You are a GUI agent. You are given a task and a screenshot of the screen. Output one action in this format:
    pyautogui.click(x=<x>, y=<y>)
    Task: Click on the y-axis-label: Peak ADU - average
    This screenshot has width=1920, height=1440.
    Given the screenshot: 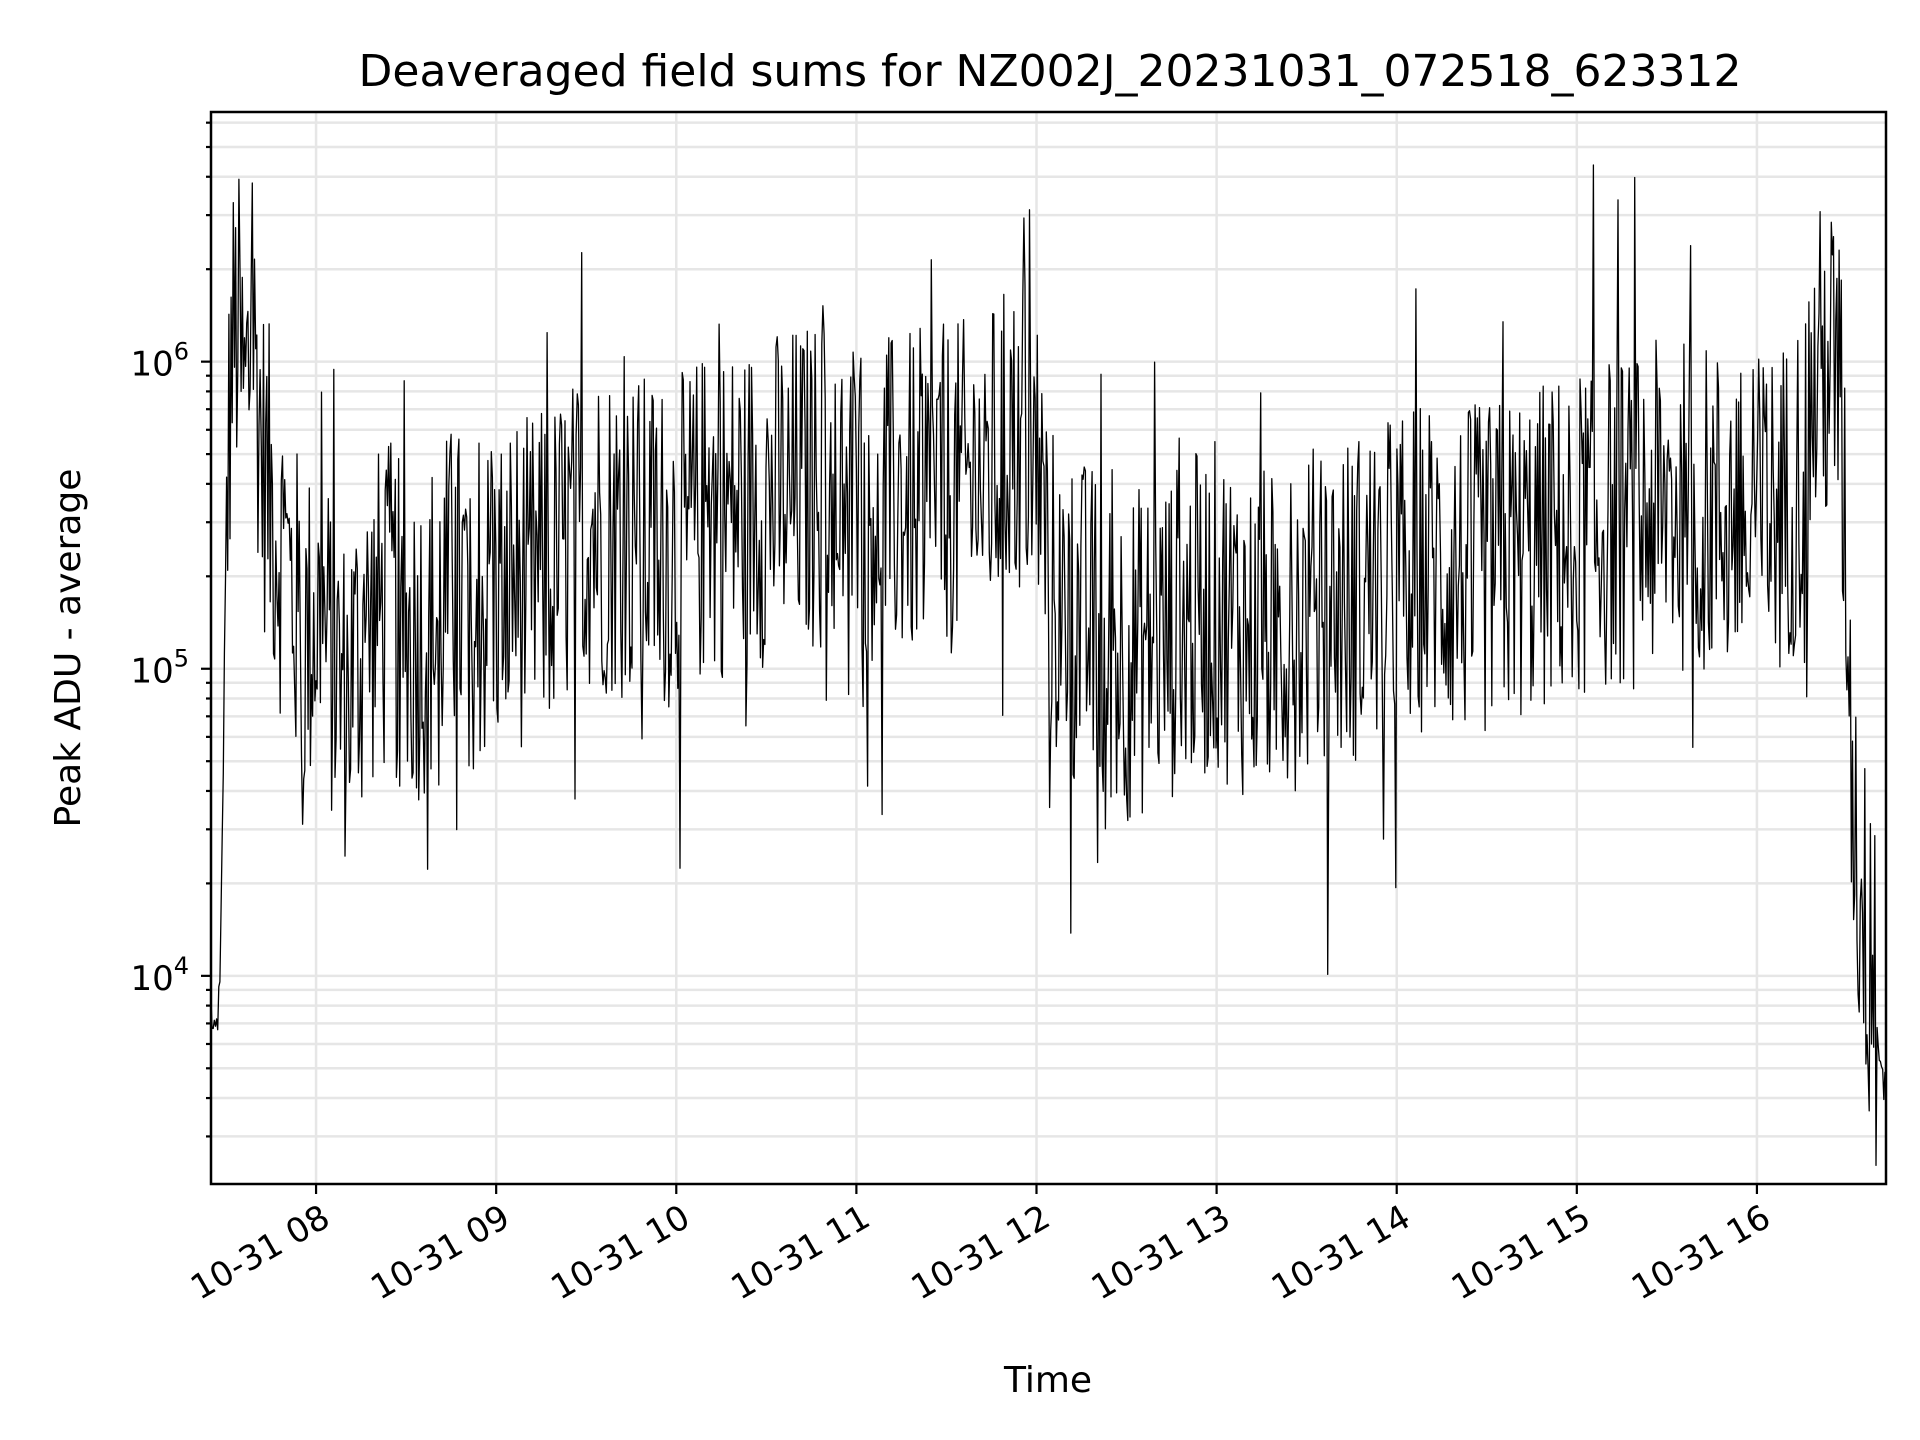 What is the action you would take?
    pyautogui.click(x=68, y=648)
    